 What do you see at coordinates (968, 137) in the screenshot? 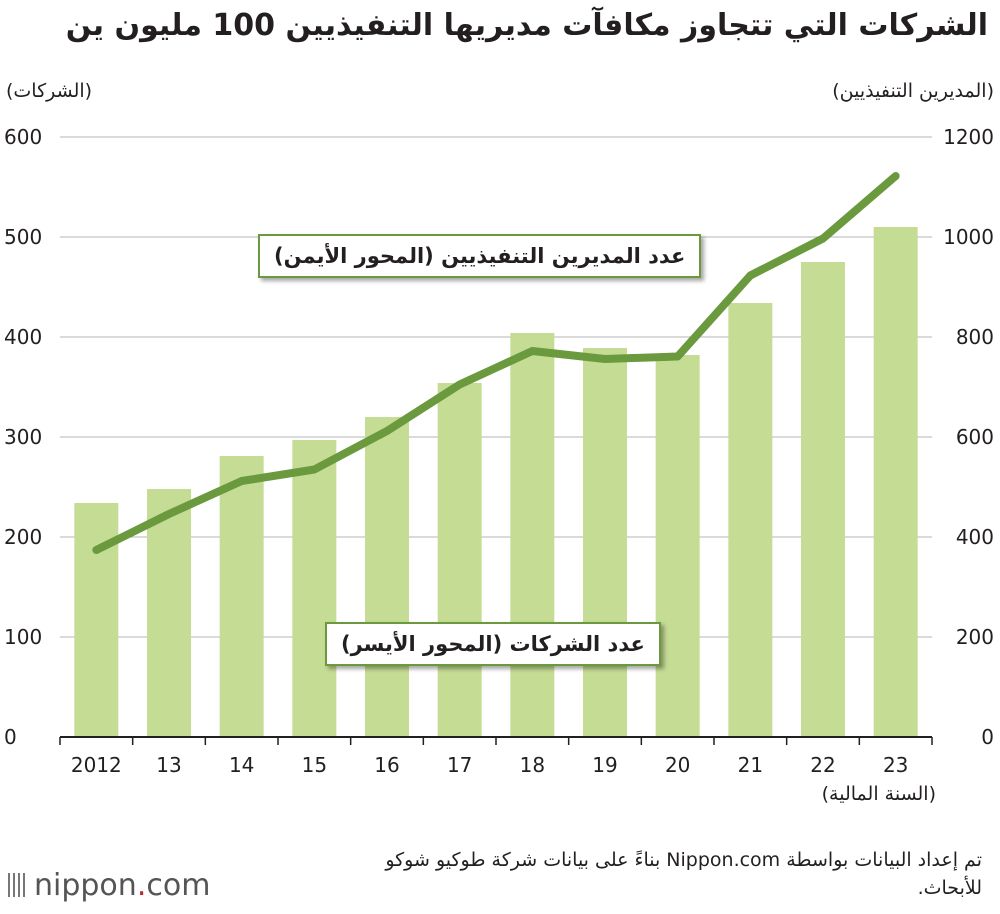
I see `right-tick-label: 1200` at bounding box center [968, 137].